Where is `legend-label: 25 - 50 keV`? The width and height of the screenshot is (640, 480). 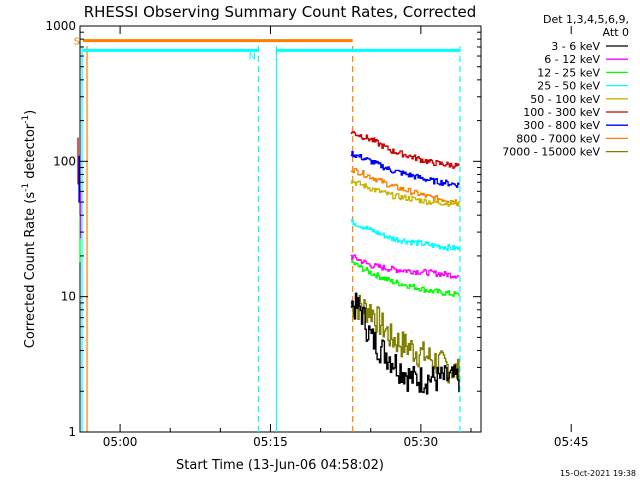
legend-label: 25 - 50 keV is located at coordinates (568, 86).